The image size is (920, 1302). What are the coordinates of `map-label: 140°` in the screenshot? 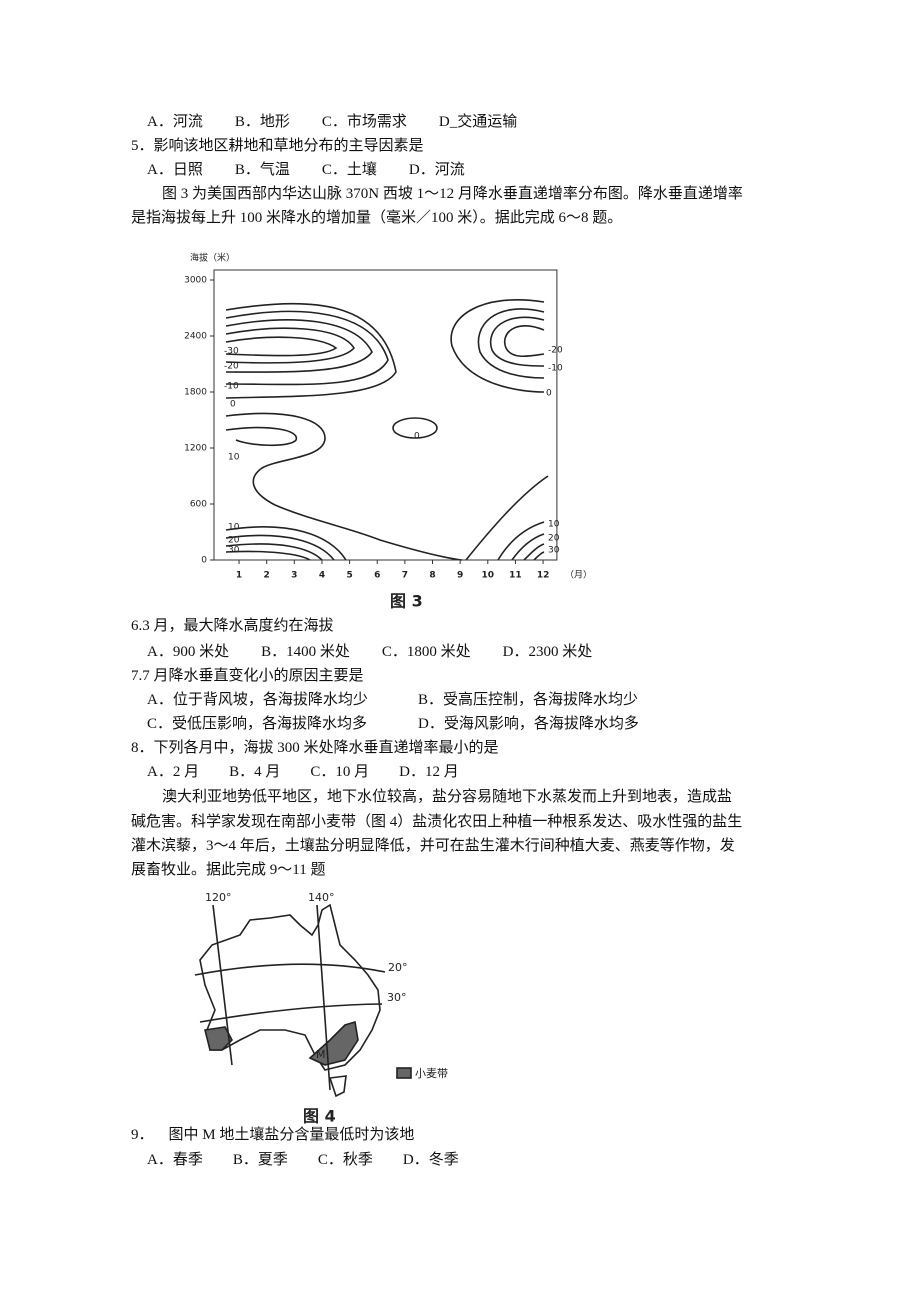 It's located at (321, 897).